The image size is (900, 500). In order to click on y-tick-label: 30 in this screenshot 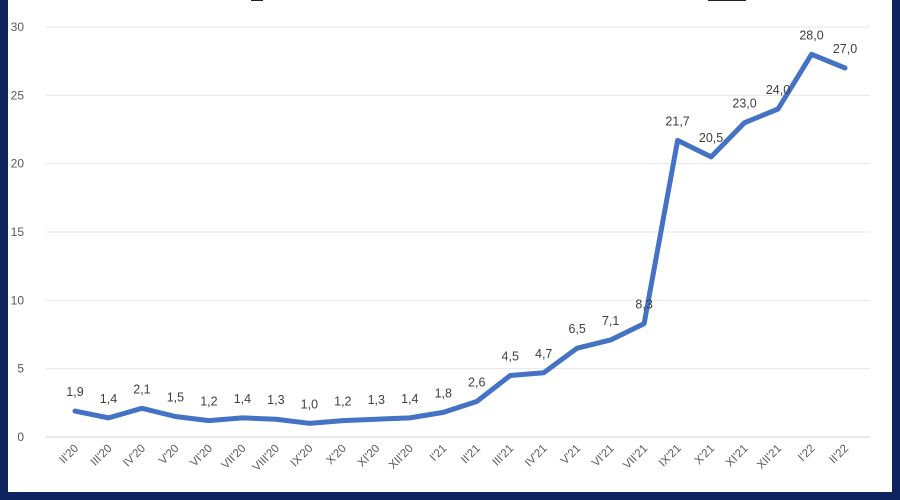, I will do `click(18, 27)`.